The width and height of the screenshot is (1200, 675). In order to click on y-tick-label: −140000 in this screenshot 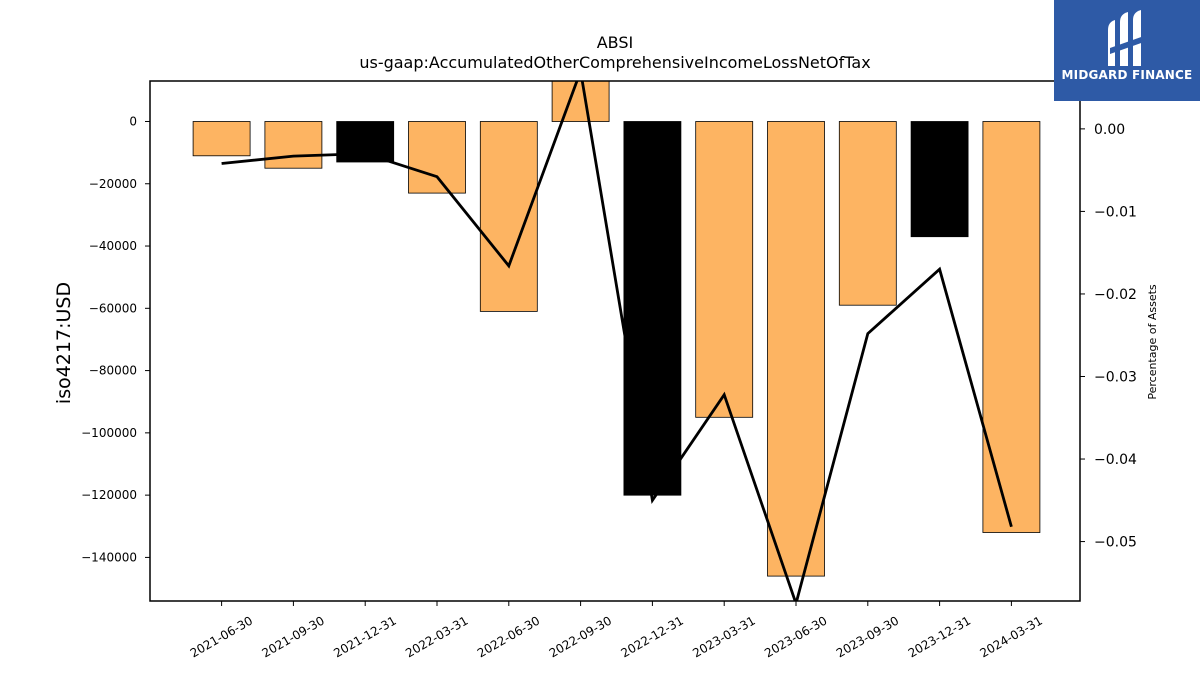, I will do `click(109, 557)`.